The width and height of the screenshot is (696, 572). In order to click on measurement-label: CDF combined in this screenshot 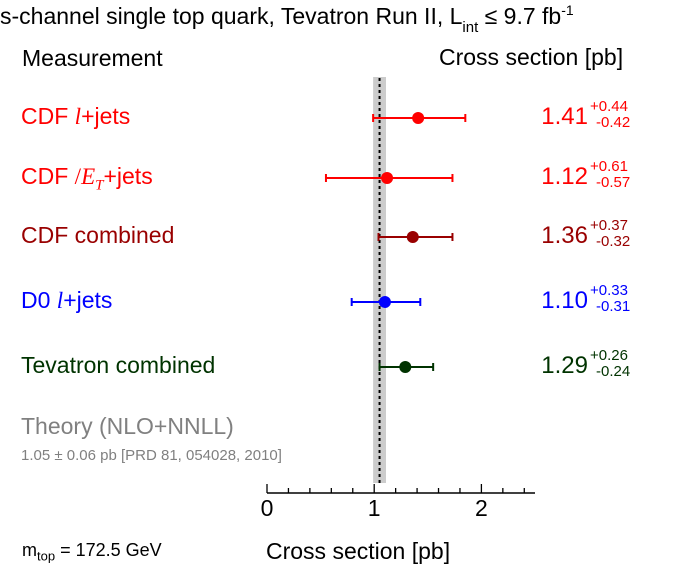, I will do `click(97, 235)`.